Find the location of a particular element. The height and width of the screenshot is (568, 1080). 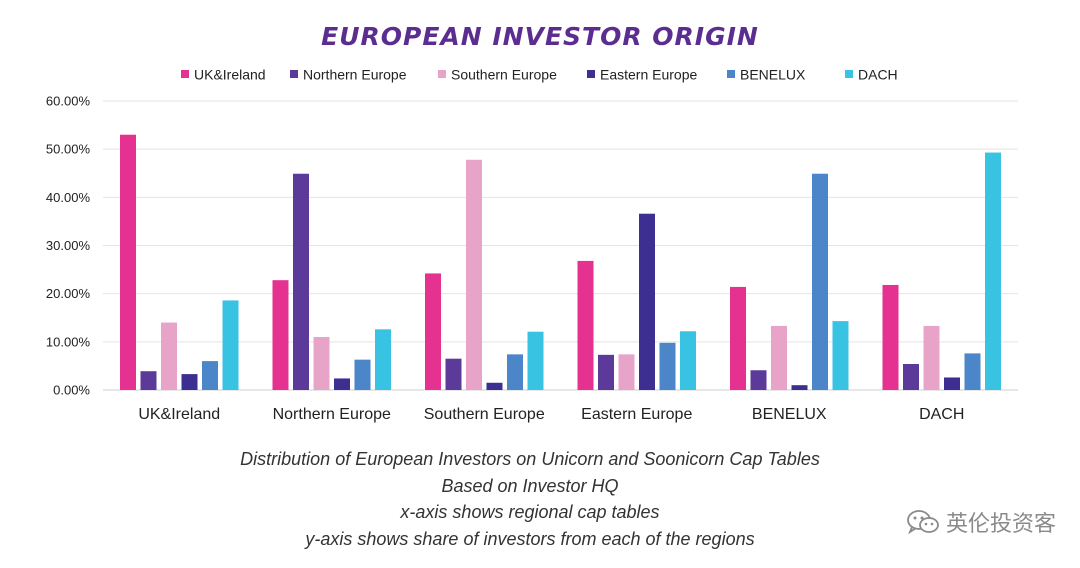

legend-label: DACH is located at coordinates (878, 75).